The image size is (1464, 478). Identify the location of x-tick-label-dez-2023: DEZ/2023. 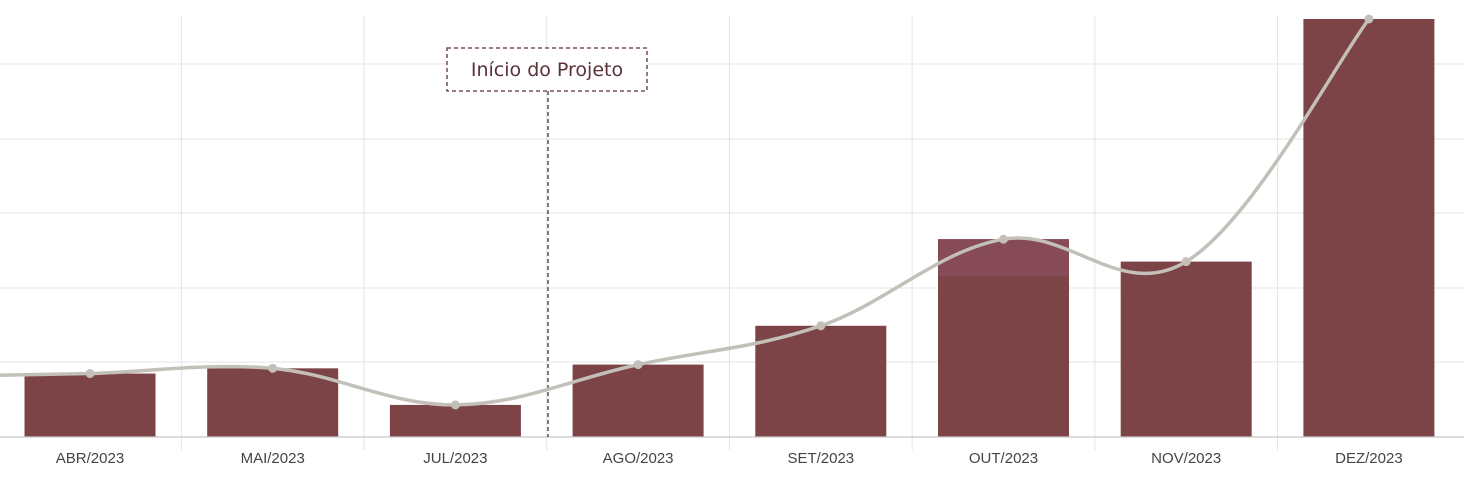
(1369, 458).